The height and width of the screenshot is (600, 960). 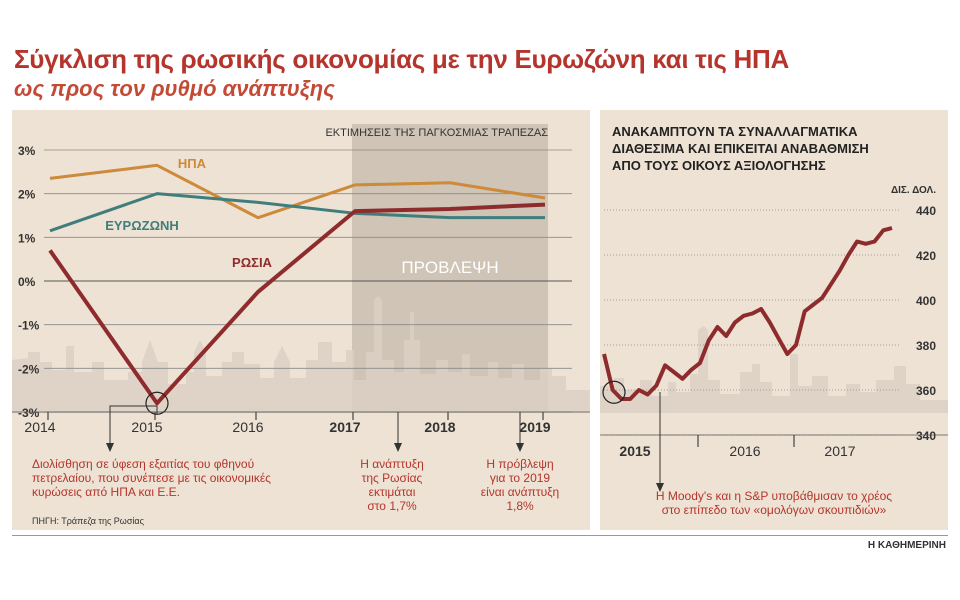 What do you see at coordinates (926, 211) in the screenshot?
I see `y-tick-label: 440` at bounding box center [926, 211].